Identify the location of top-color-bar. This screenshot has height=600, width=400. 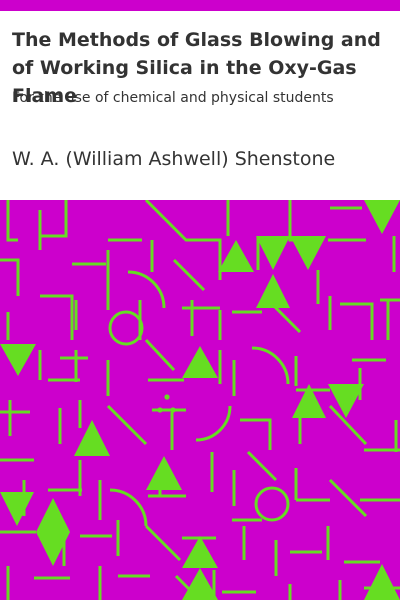
(200, 5).